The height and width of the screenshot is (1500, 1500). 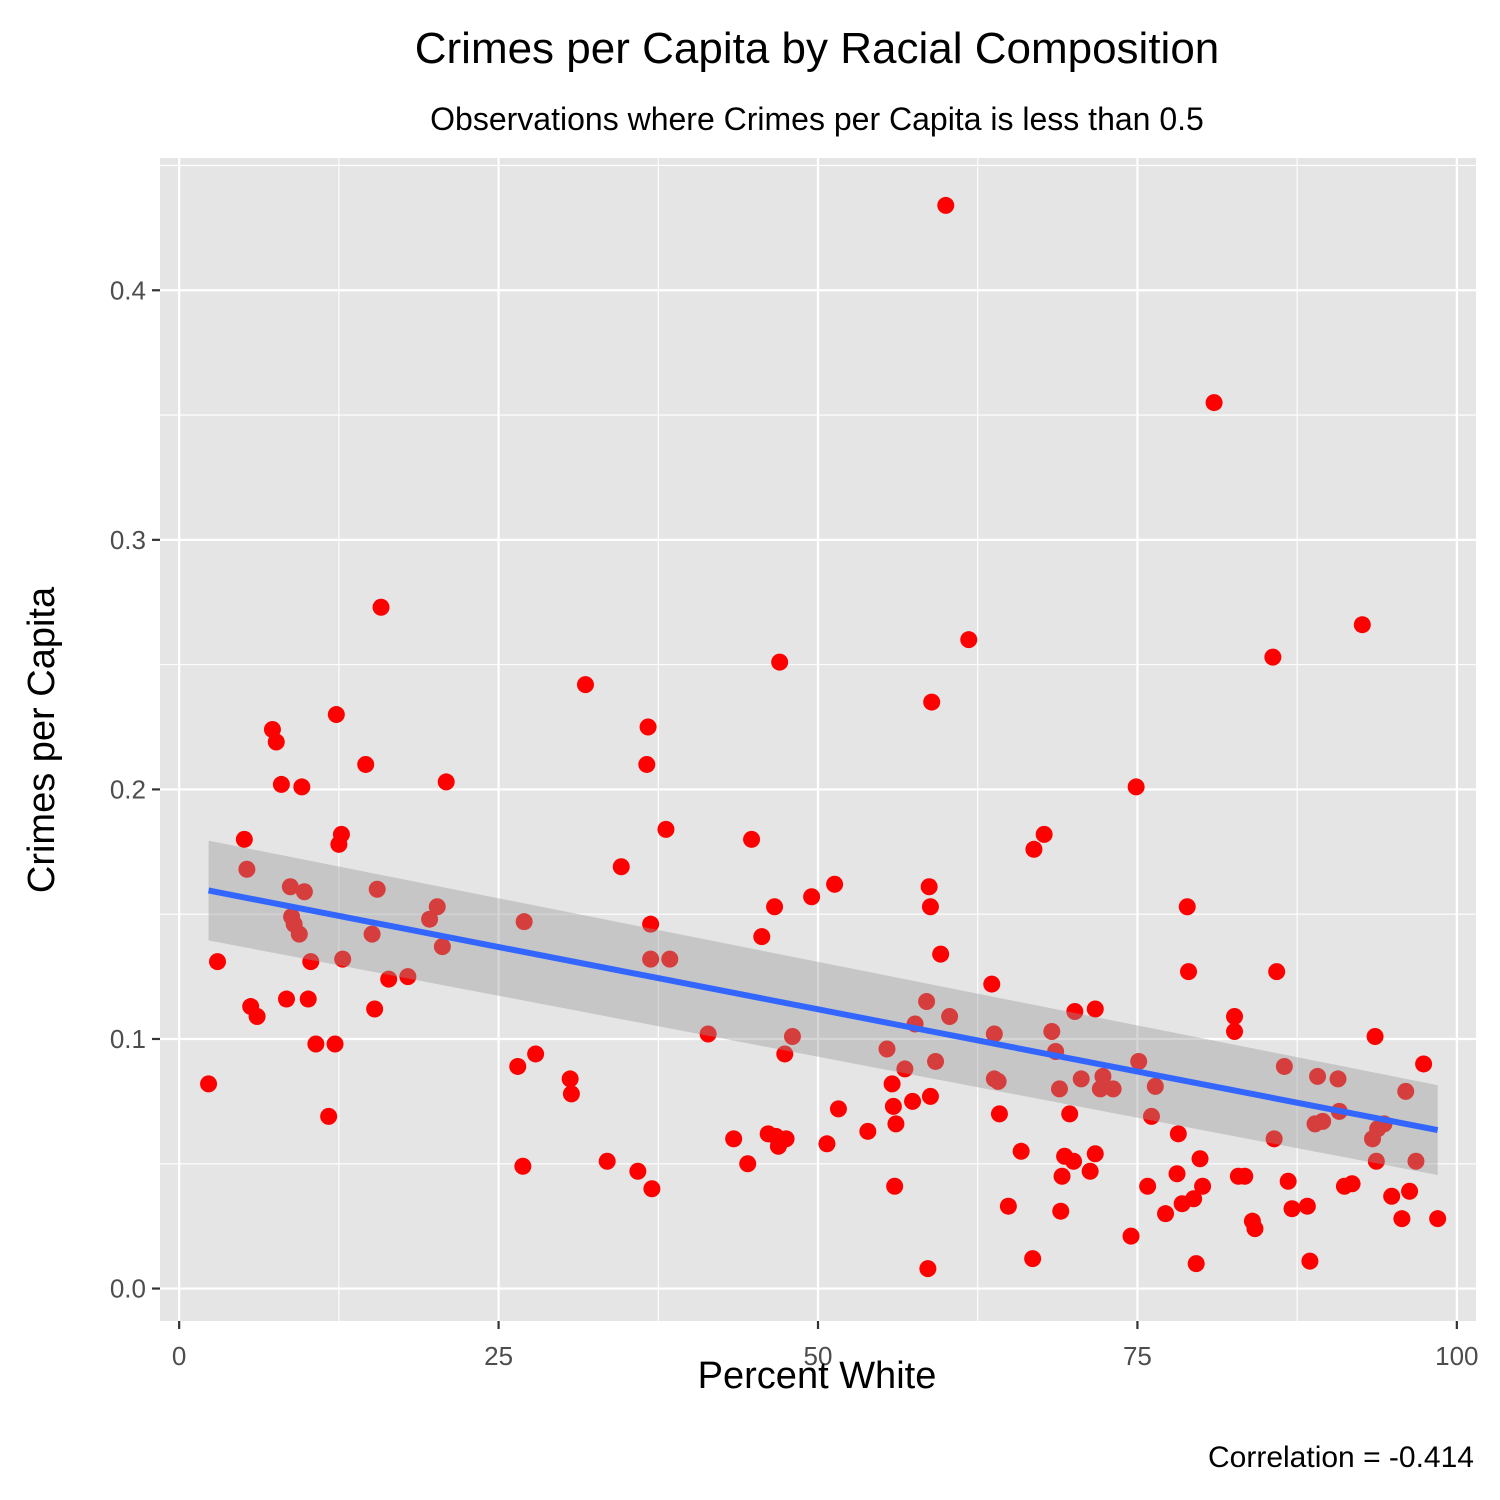 What do you see at coordinates (498, 1356) in the screenshot?
I see `x-tick-label: 25` at bounding box center [498, 1356].